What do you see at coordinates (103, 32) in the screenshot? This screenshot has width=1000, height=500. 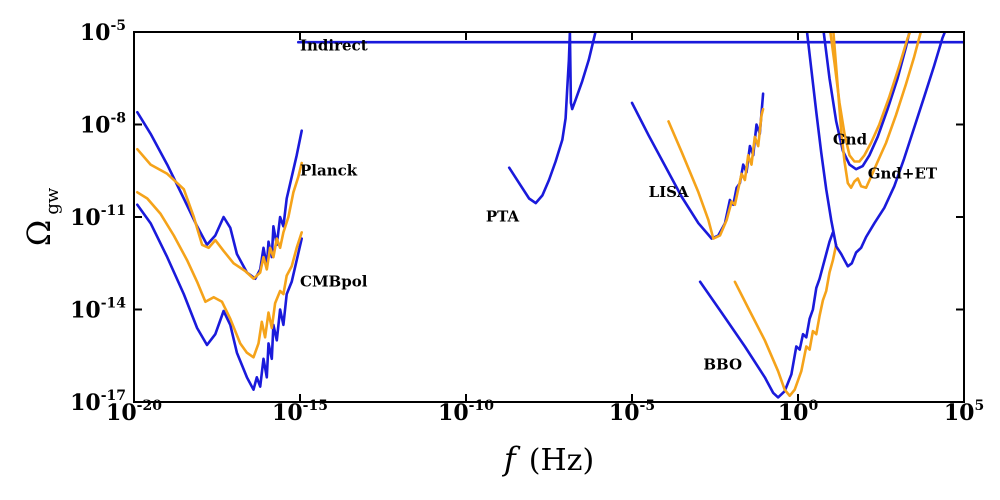 I see `y-tick-label: 10⁻⁵` at bounding box center [103, 32].